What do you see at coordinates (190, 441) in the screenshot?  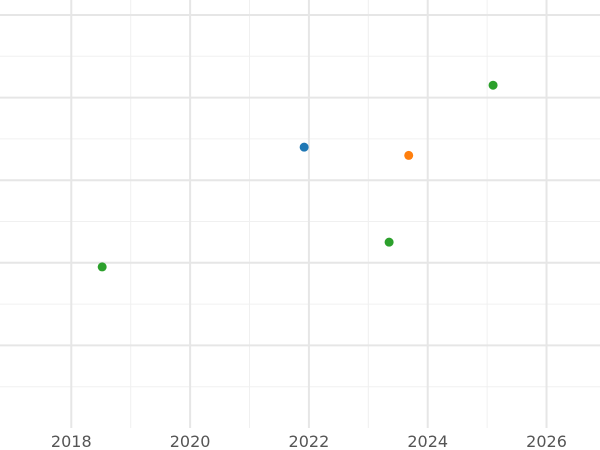 I see `x-tick-label: 2020` at bounding box center [190, 441].